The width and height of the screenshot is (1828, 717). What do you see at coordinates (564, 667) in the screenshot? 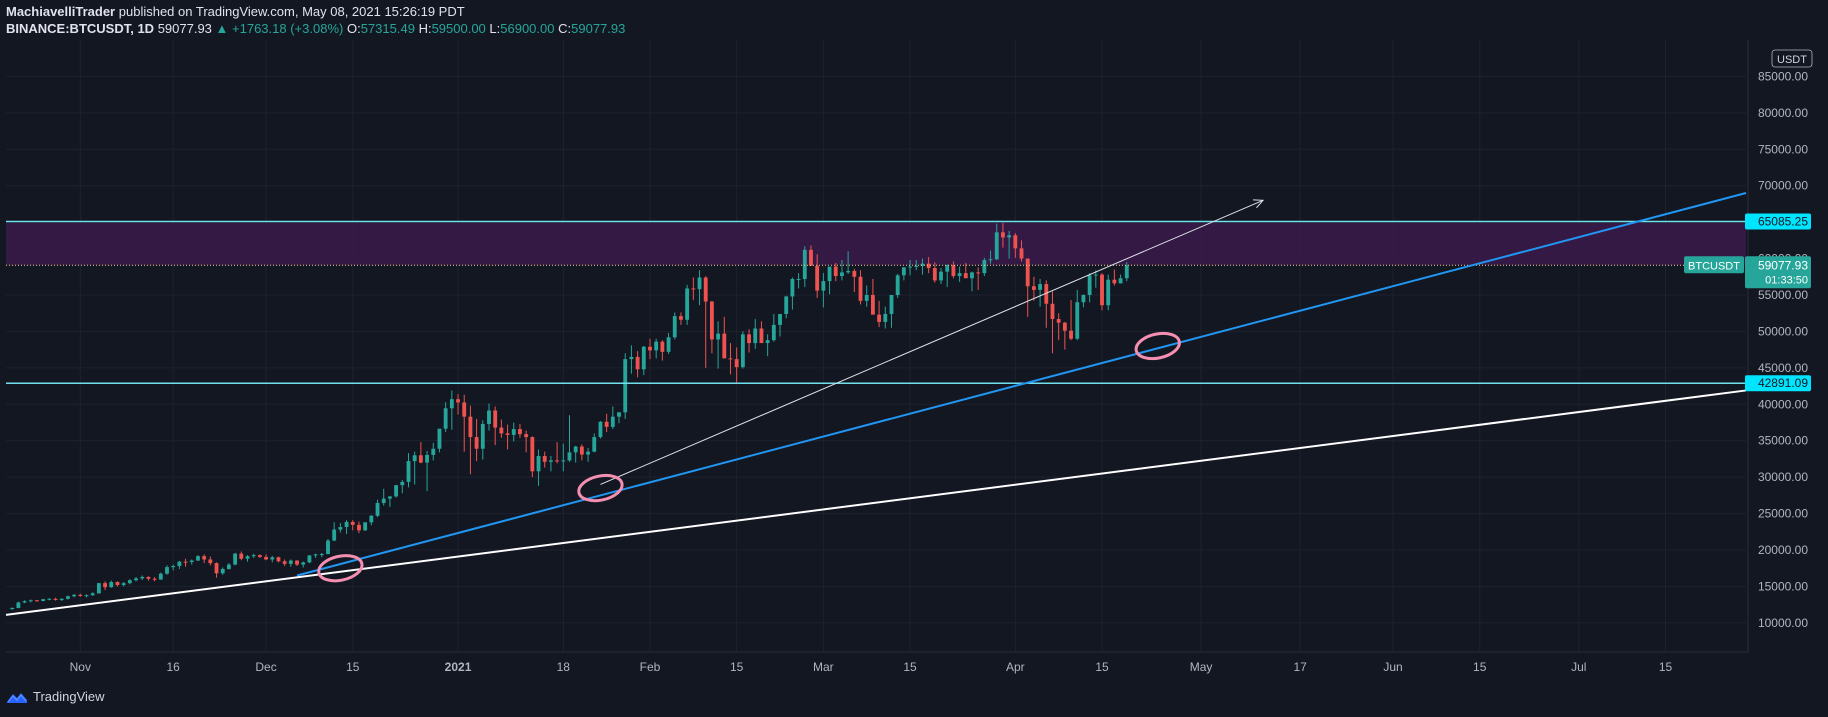
I see `x-tick-label: 18` at bounding box center [564, 667].